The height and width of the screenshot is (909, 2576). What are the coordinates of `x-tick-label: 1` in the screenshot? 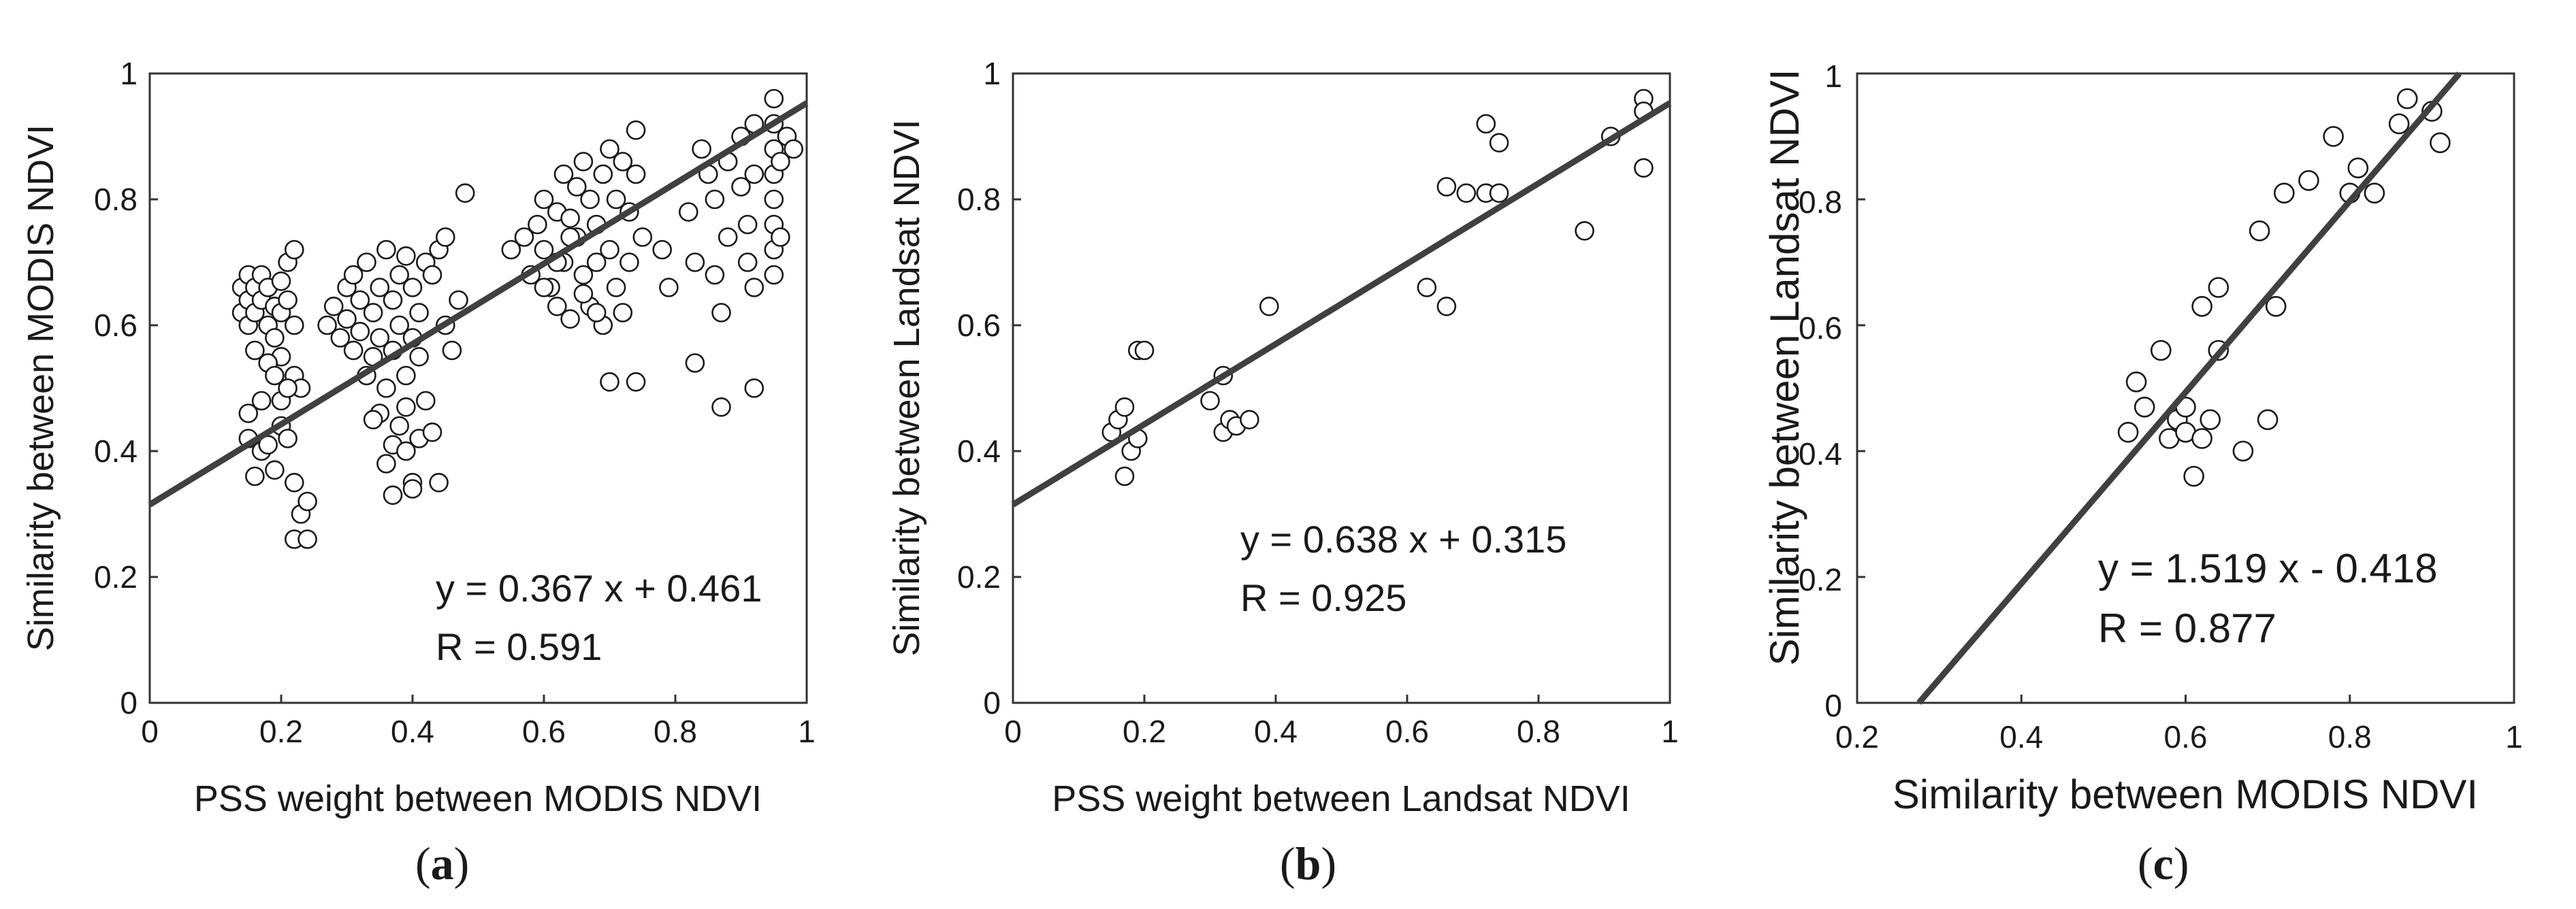 It's located at (1670, 731).